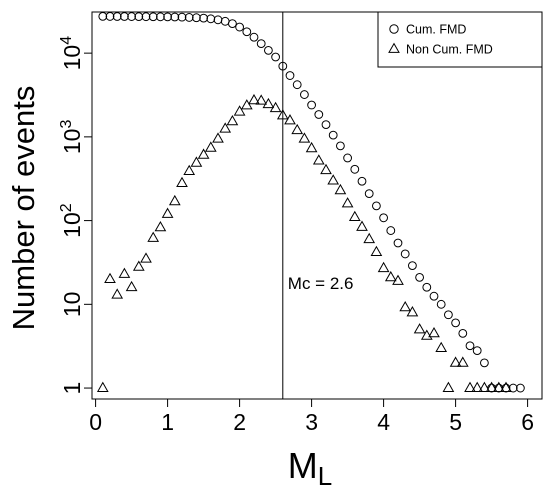 The width and height of the screenshot is (550, 492). I want to click on legend-circle-marker, so click(394, 29).